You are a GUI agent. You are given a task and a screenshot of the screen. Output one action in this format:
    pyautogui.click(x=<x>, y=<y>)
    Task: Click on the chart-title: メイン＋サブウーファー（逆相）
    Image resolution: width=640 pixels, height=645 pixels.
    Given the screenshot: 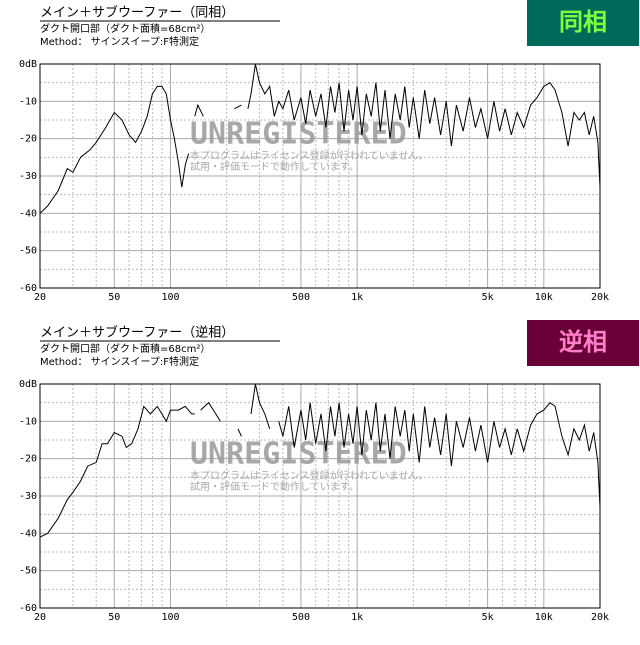 What is the action you would take?
    pyautogui.click(x=137, y=333)
    